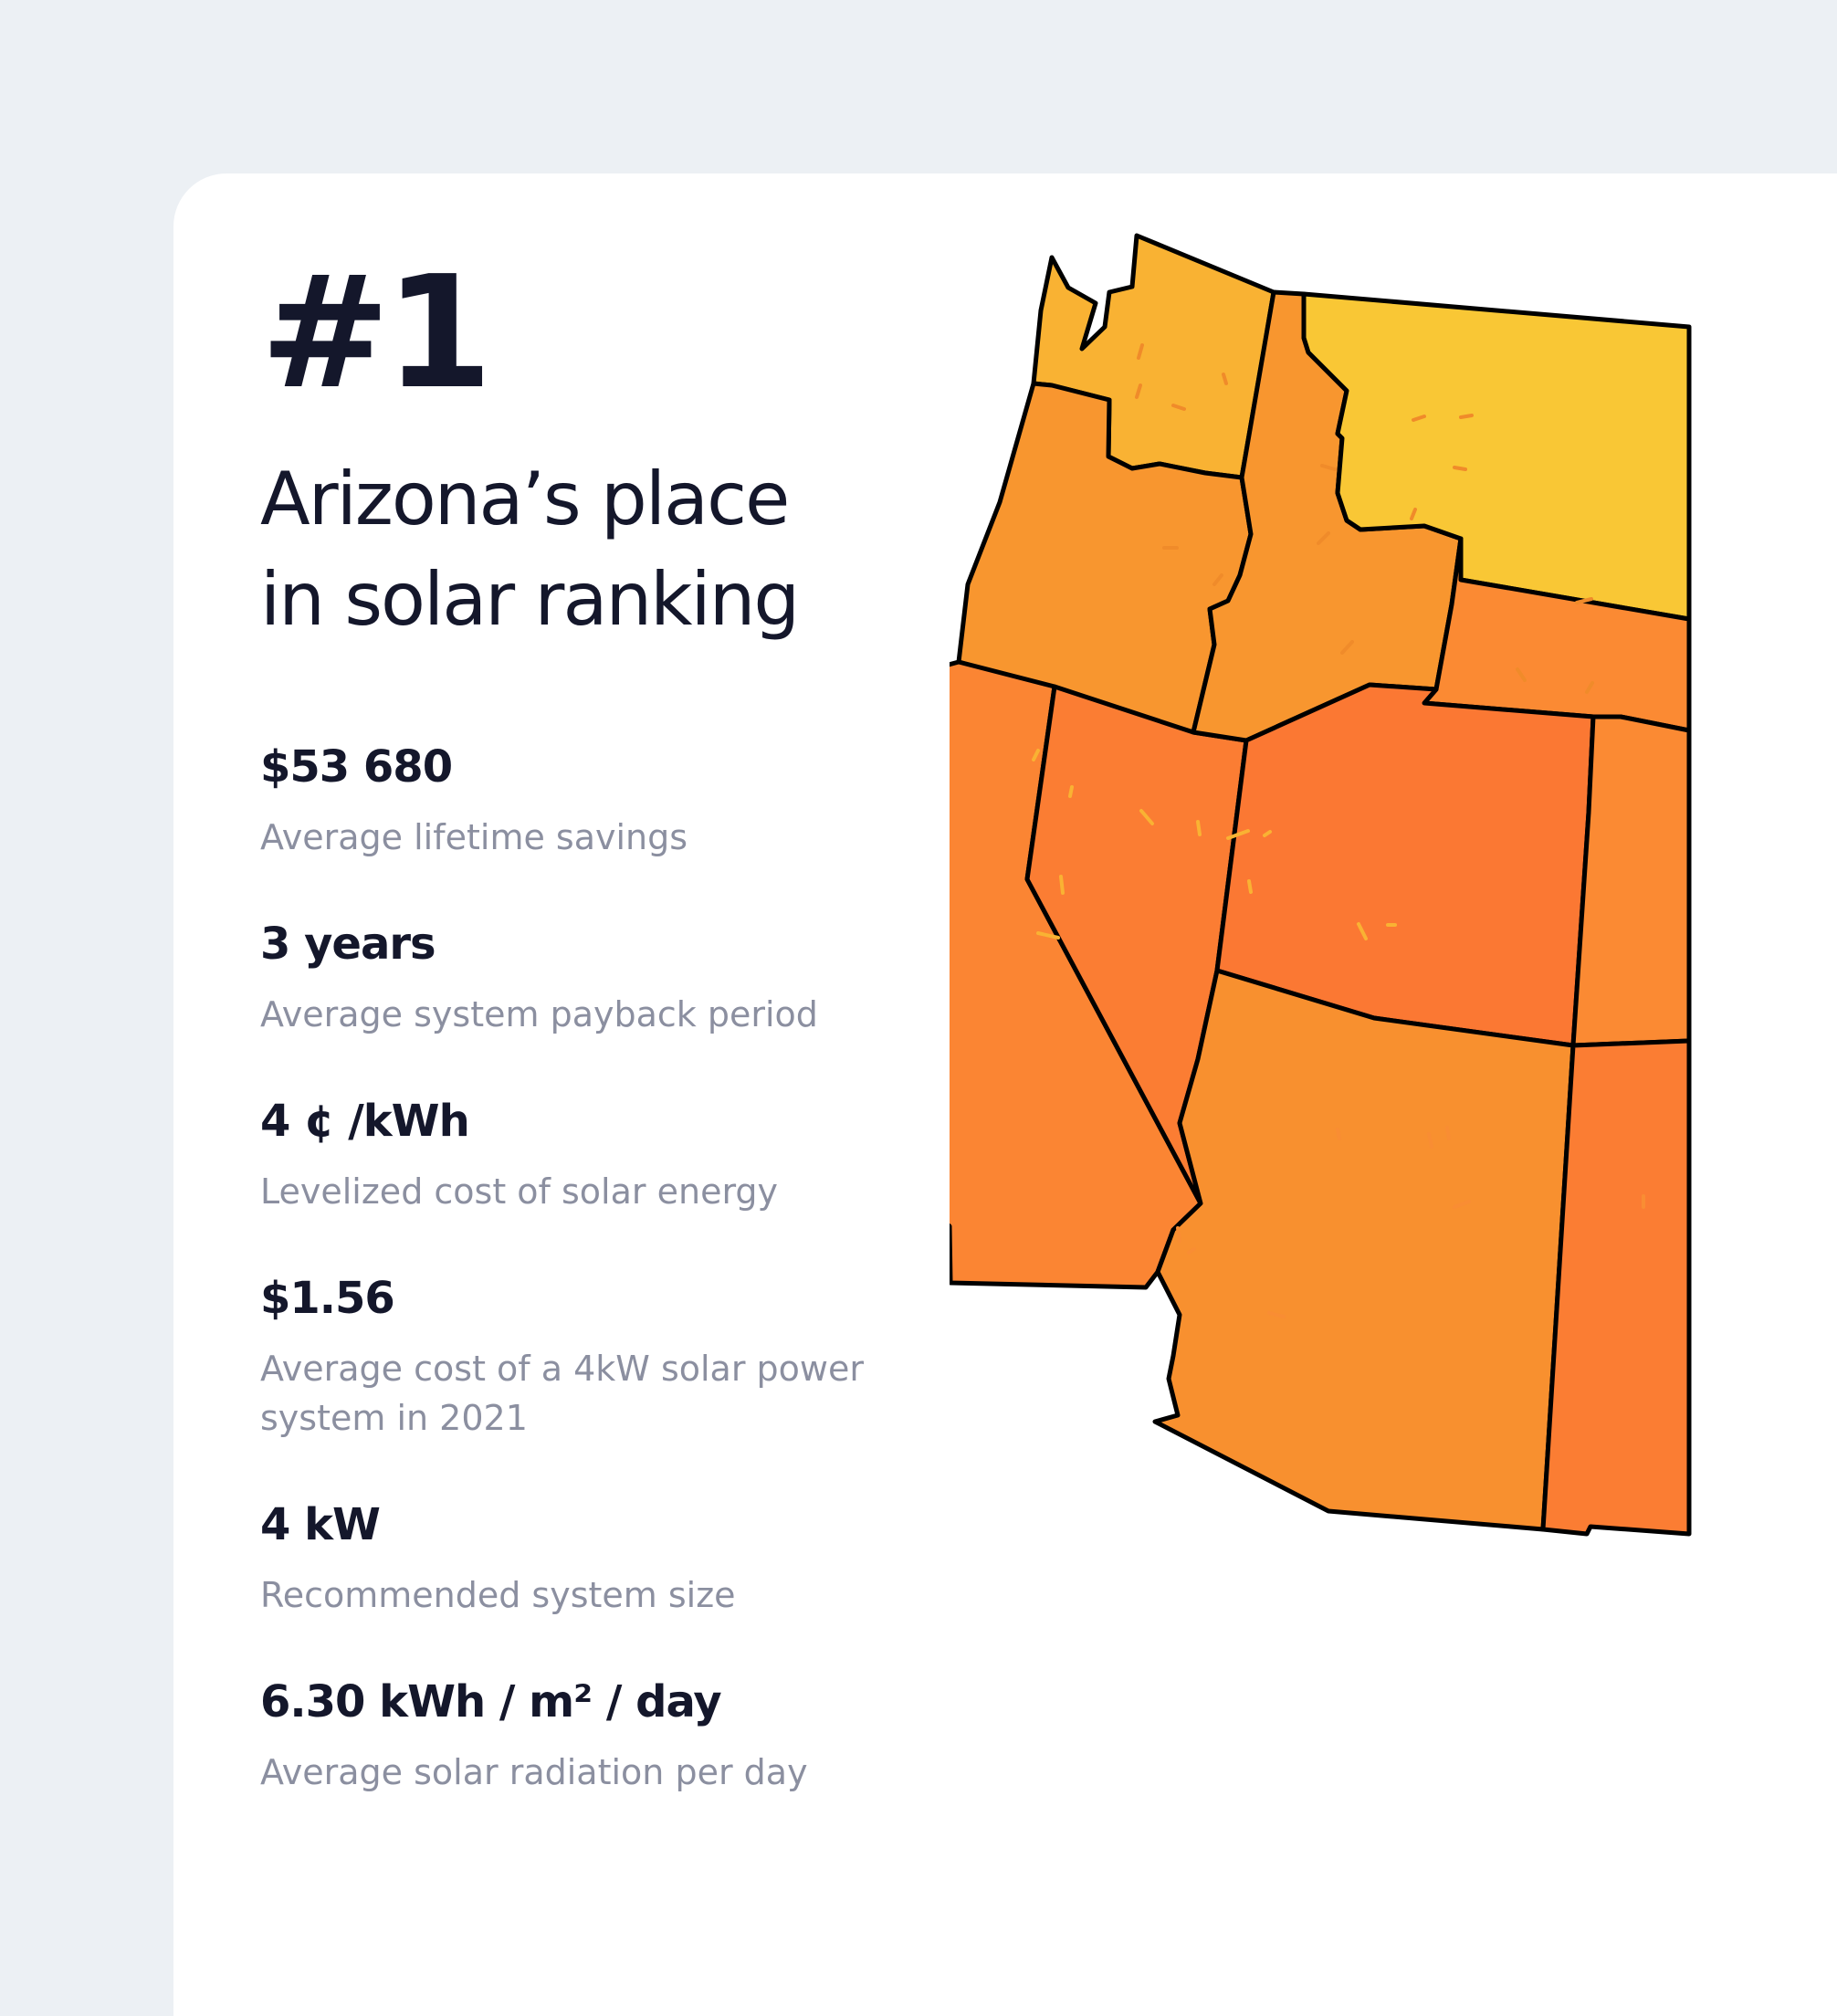  Describe the element at coordinates (348, 944) in the screenshot. I see `stat-value: 3 years` at that location.